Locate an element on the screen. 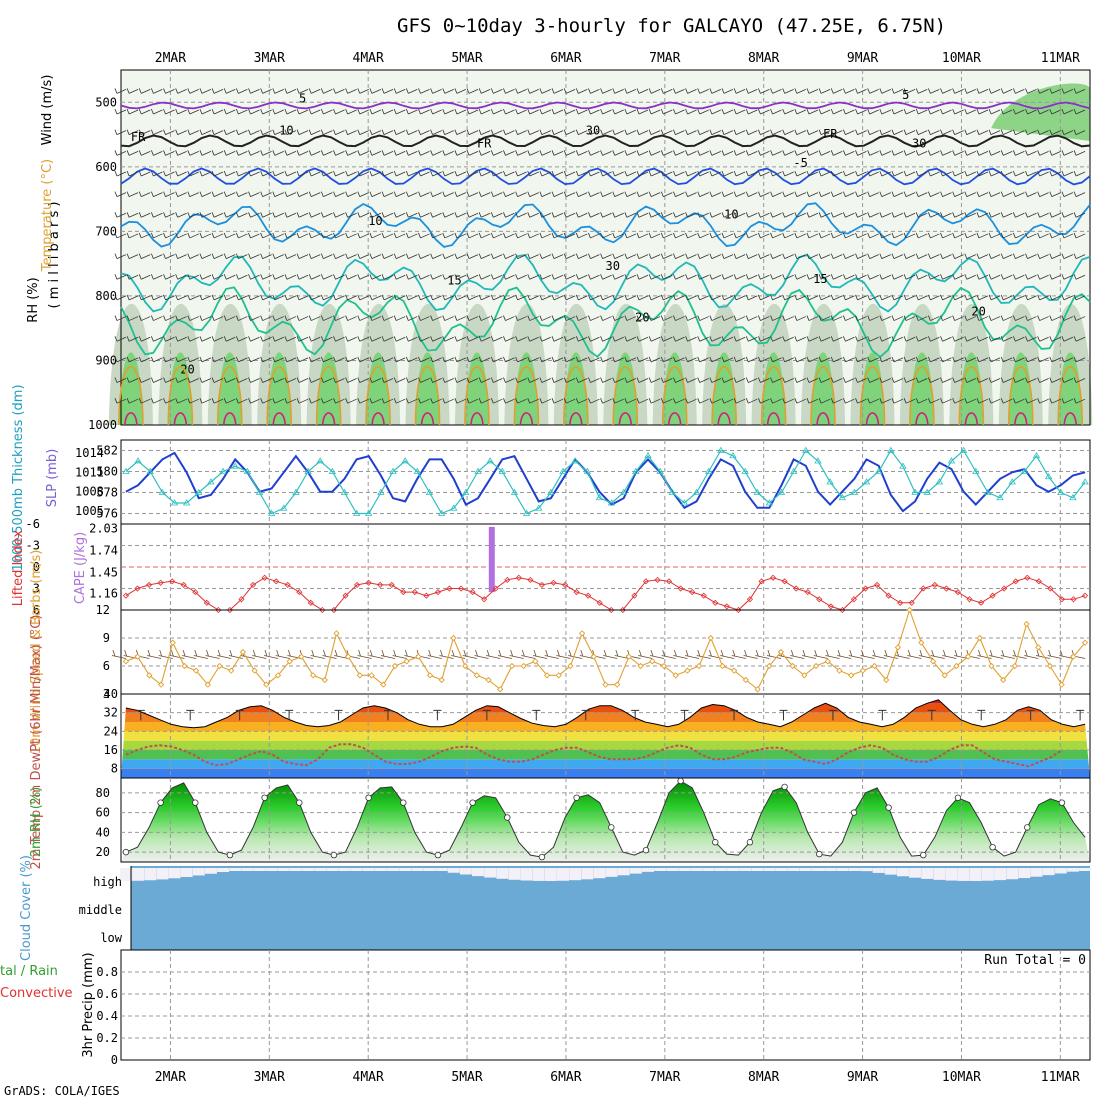 The image size is (1100, 1100). y-tick-label: 578 is located at coordinates (107, 493).